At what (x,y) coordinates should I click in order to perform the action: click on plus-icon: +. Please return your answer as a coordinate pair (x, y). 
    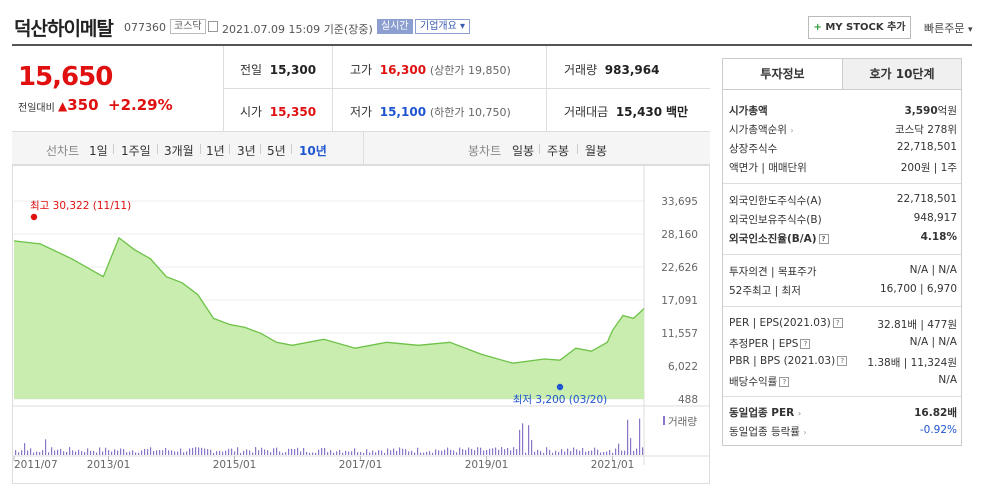
    Looking at the image, I should click on (817, 27).